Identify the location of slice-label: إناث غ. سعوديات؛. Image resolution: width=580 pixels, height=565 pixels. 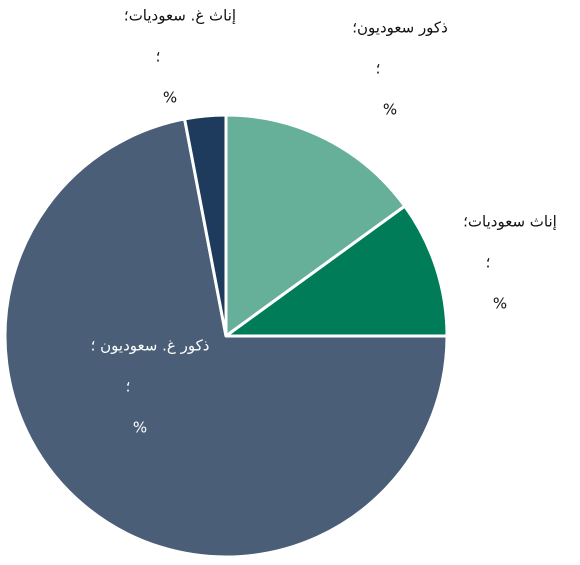
(180, 16).